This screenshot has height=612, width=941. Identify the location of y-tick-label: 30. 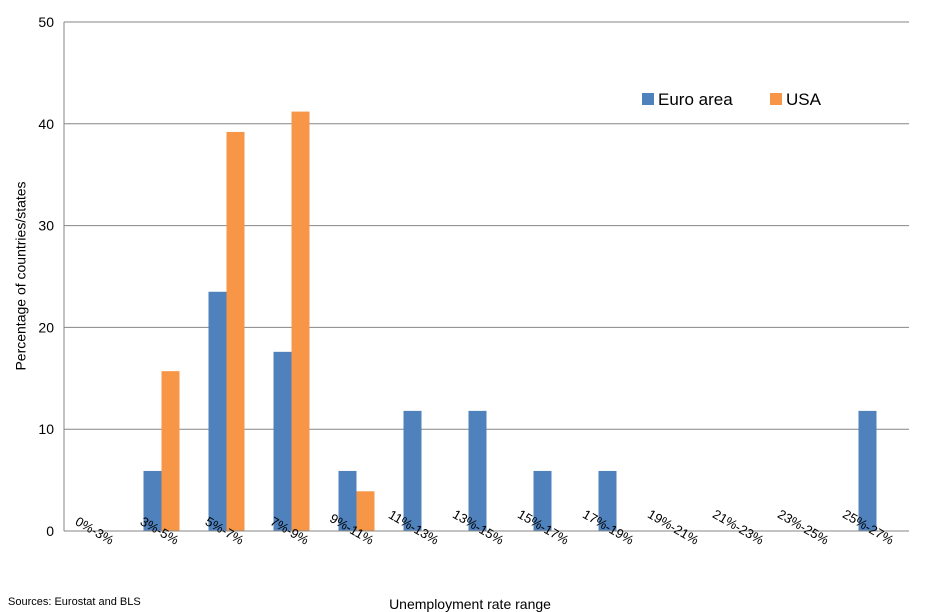
(46, 226).